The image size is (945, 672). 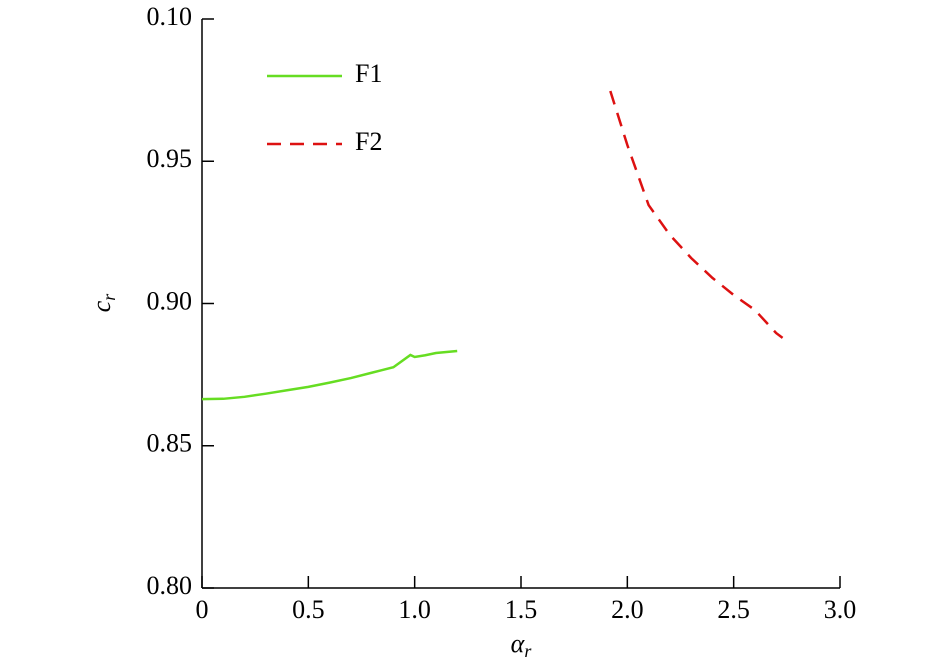 I want to click on y-tick-label: 0.80, so click(x=170, y=585).